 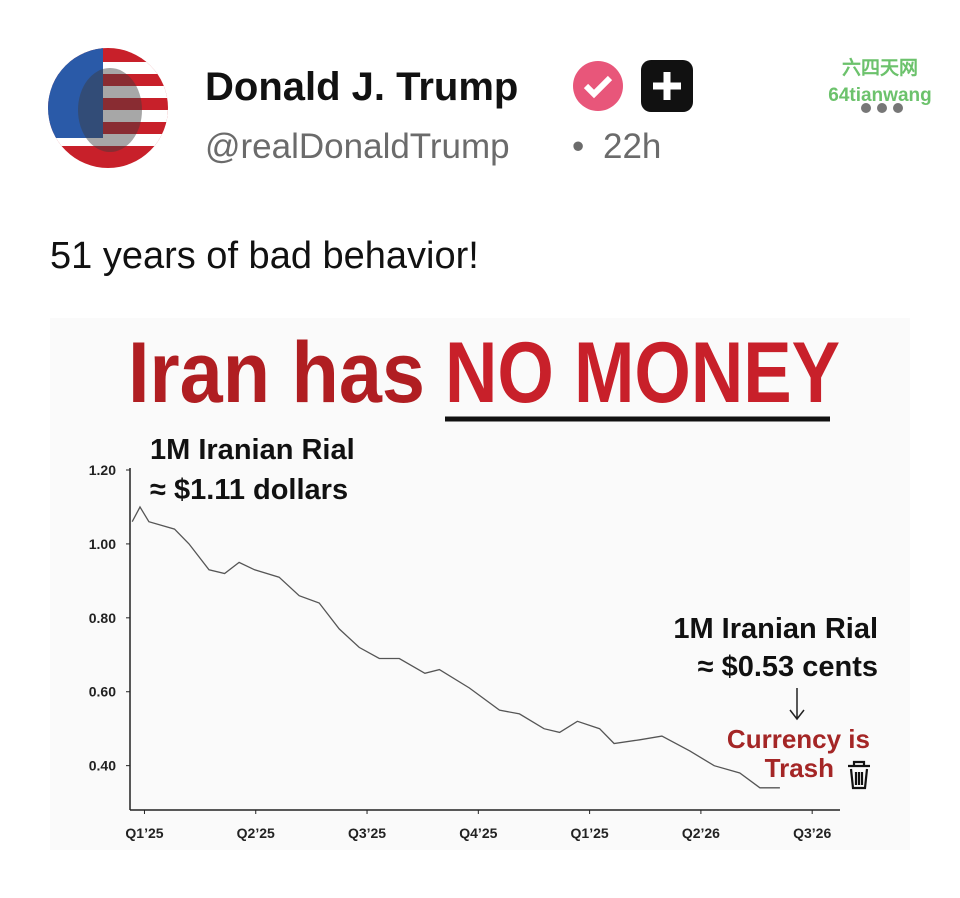 I want to click on plus-icon, so click(x=667, y=86).